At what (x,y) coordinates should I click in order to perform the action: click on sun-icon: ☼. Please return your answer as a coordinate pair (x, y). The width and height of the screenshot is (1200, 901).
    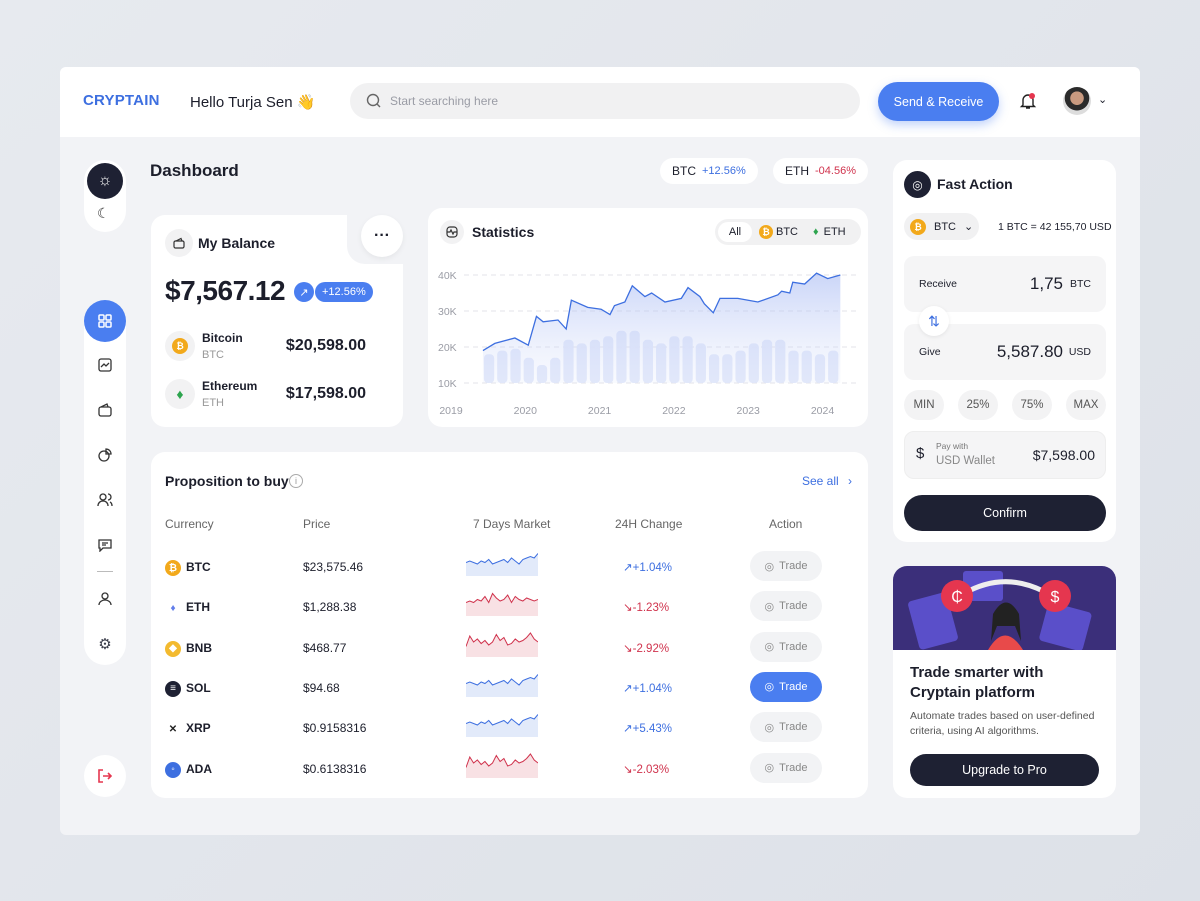
    Looking at the image, I should click on (105, 181).